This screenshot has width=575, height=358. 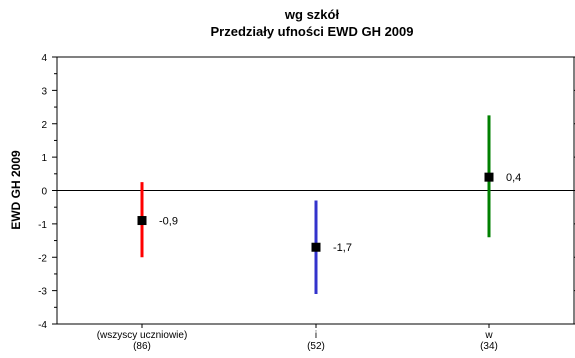 What do you see at coordinates (42, 292) in the screenshot?
I see `y-tick-label: -3` at bounding box center [42, 292].